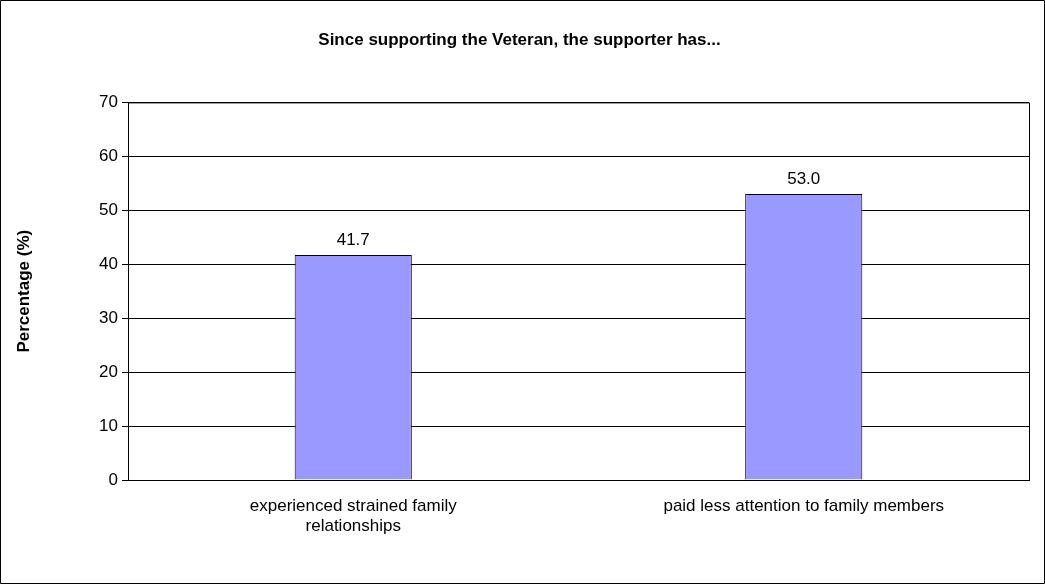  Describe the element at coordinates (23, 291) in the screenshot. I see `y-axis-title: Percentage (%)` at that location.